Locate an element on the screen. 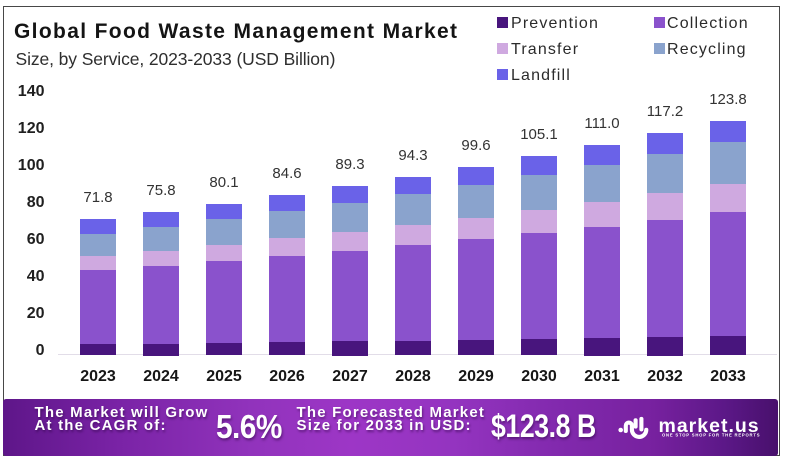 The height and width of the screenshot is (464, 787). svg-text: market.us is located at coordinates (709, 425).